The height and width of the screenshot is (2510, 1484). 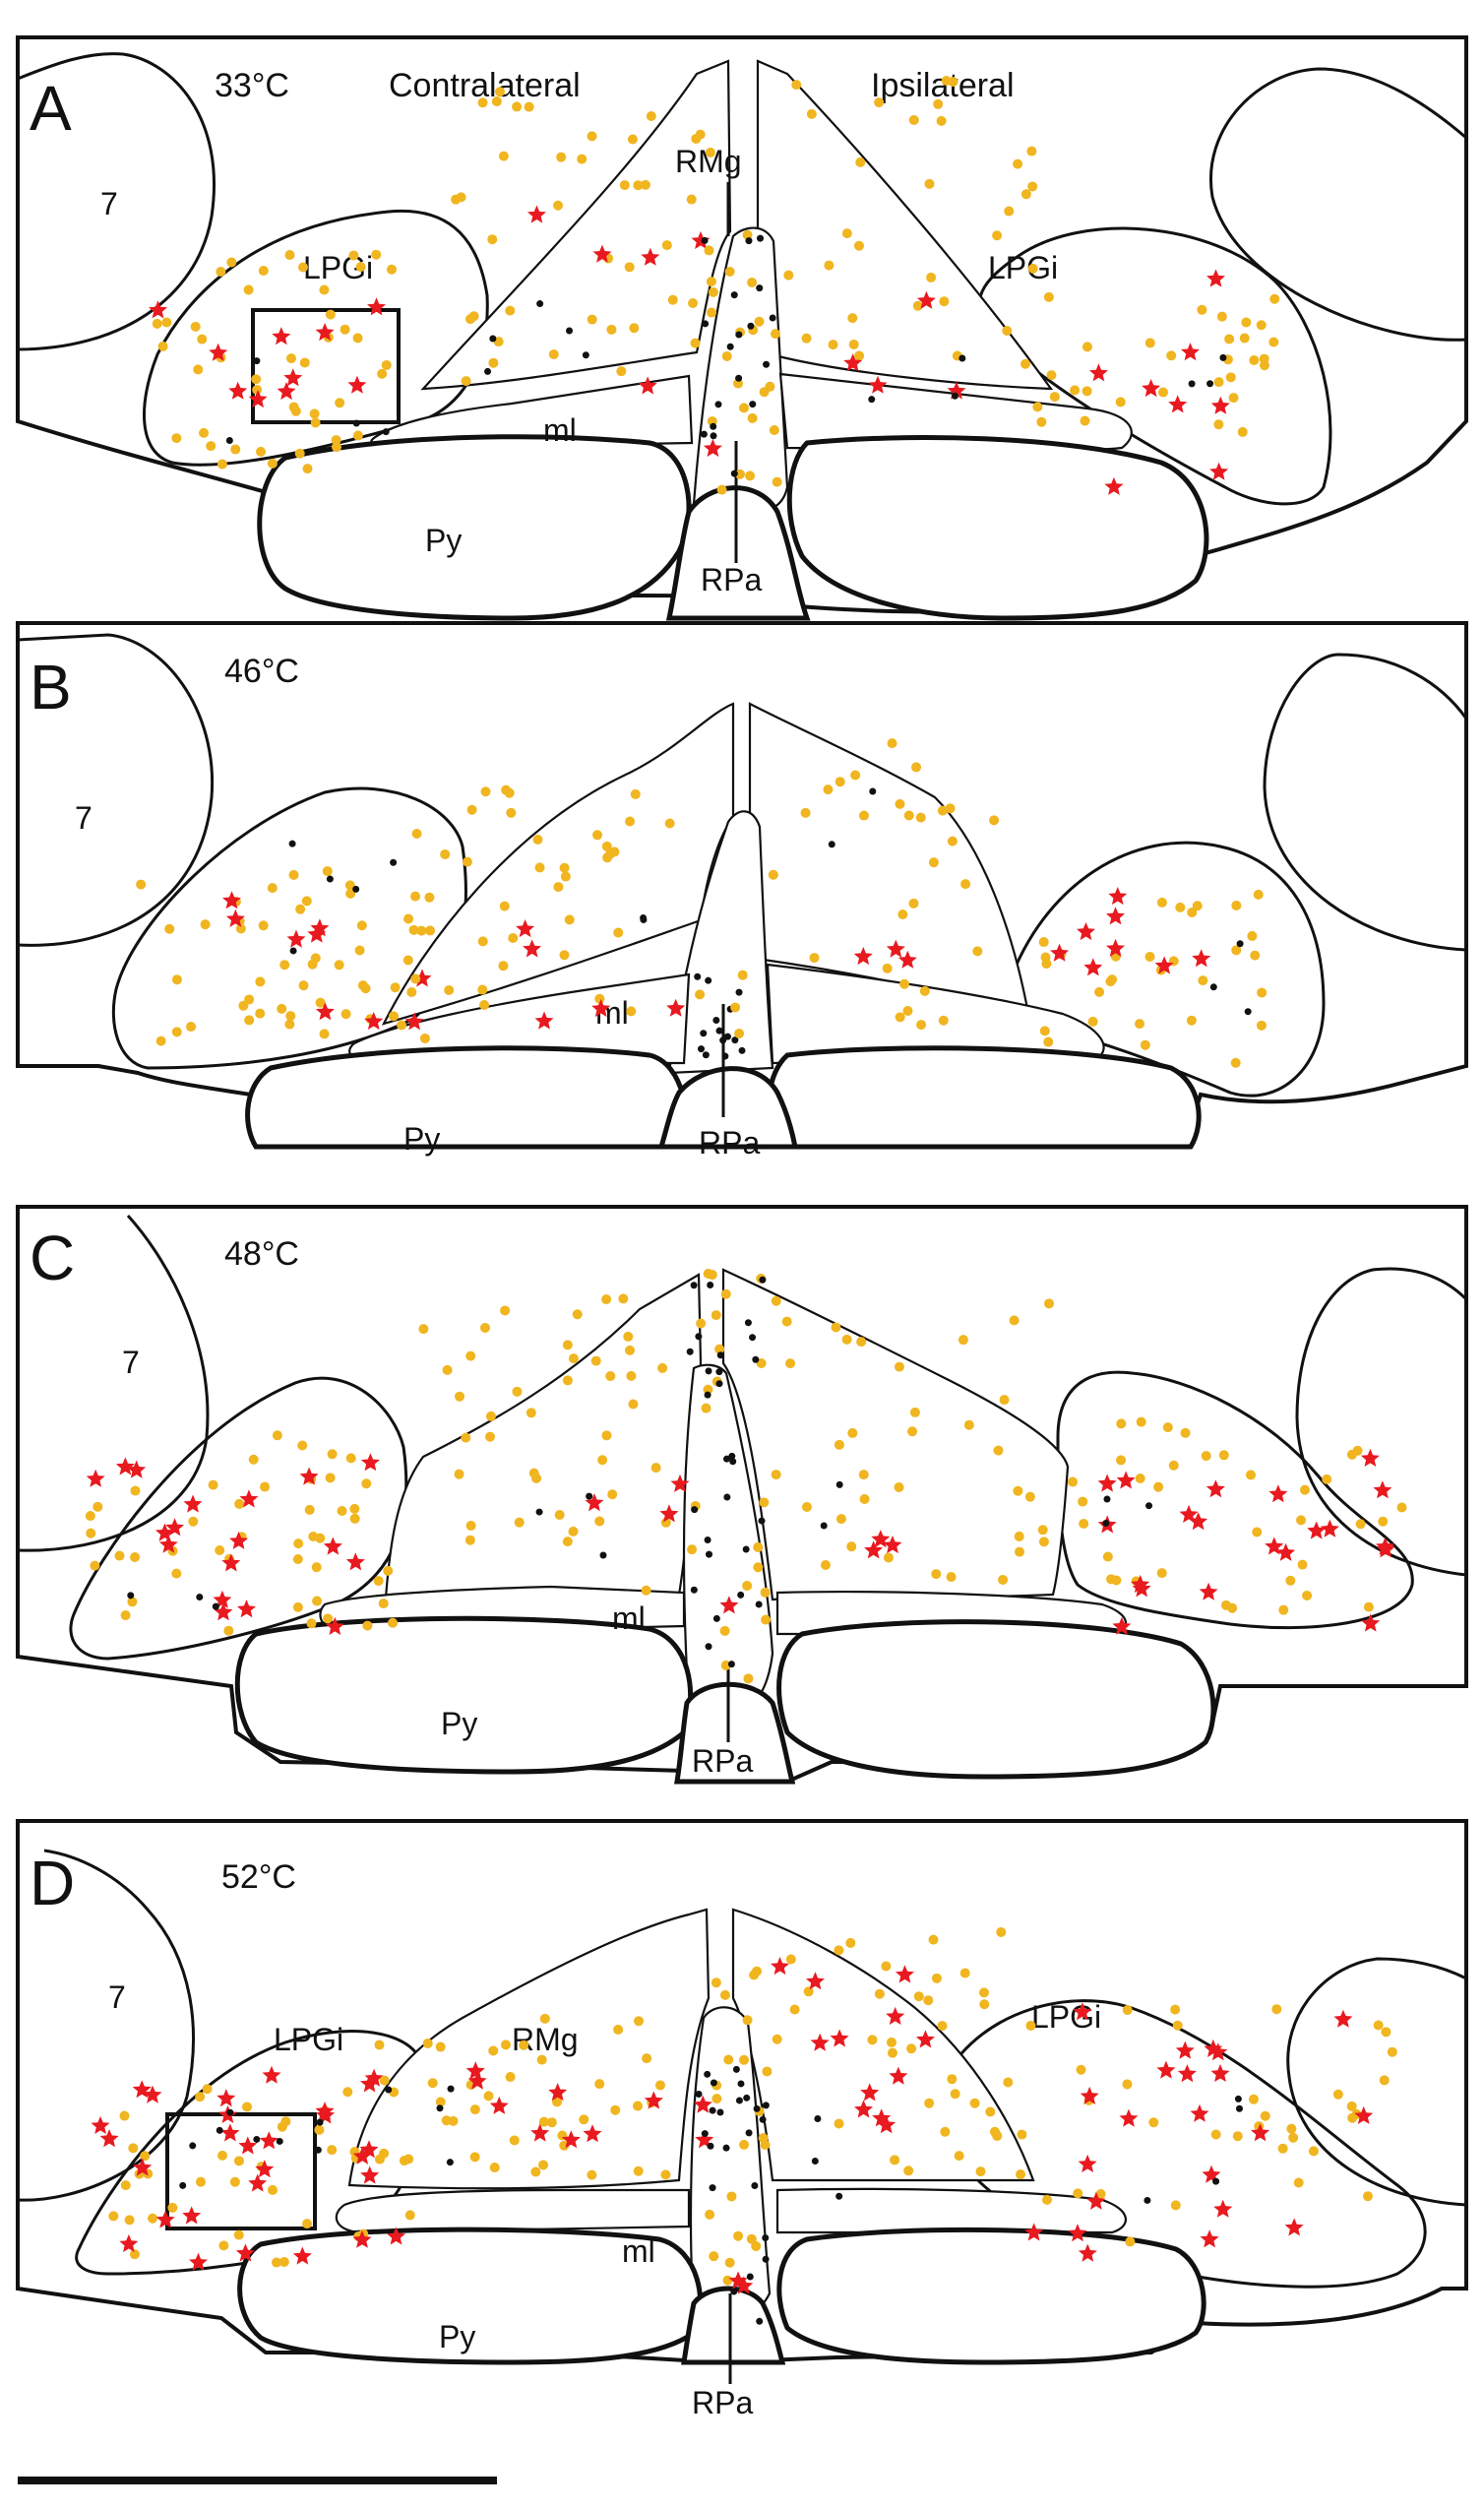 I want to click on label-7-d: 7, so click(x=117, y=1997).